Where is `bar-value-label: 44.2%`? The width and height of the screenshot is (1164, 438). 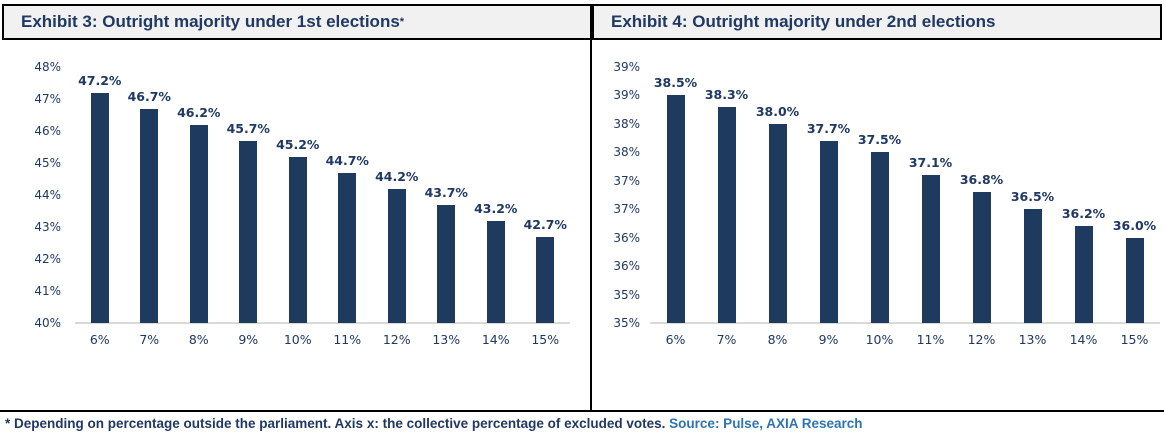 bar-value-label: 44.2% is located at coordinates (397, 176).